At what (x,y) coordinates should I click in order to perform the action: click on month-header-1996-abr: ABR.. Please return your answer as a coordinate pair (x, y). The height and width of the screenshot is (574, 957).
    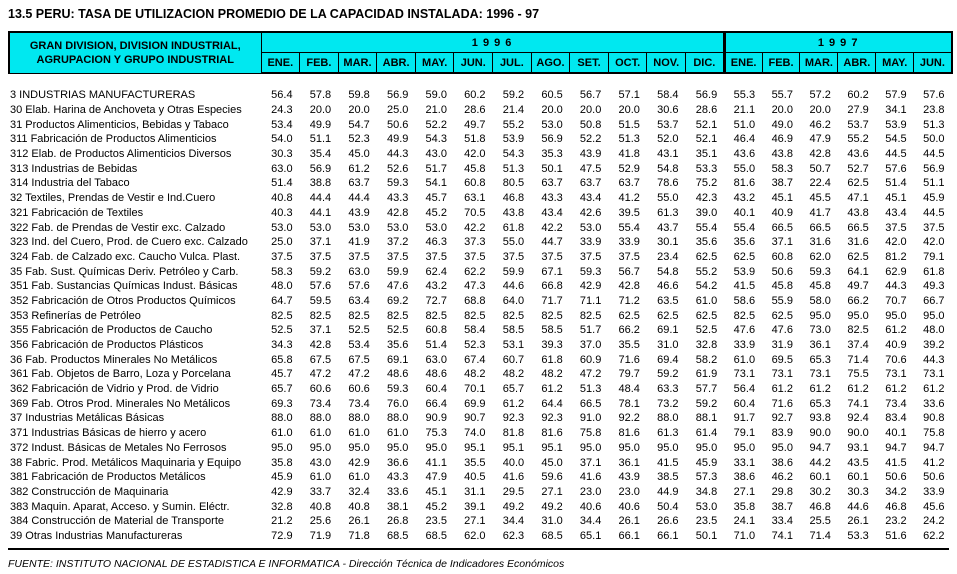
    Looking at the image, I should click on (396, 63).